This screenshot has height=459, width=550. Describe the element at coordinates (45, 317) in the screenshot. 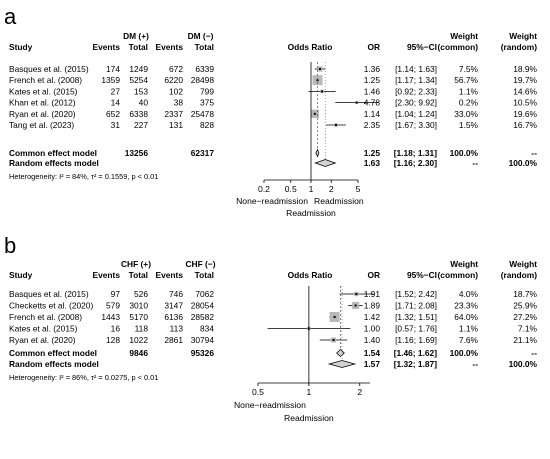

I see `study-name: French et al. (2008)` at that location.